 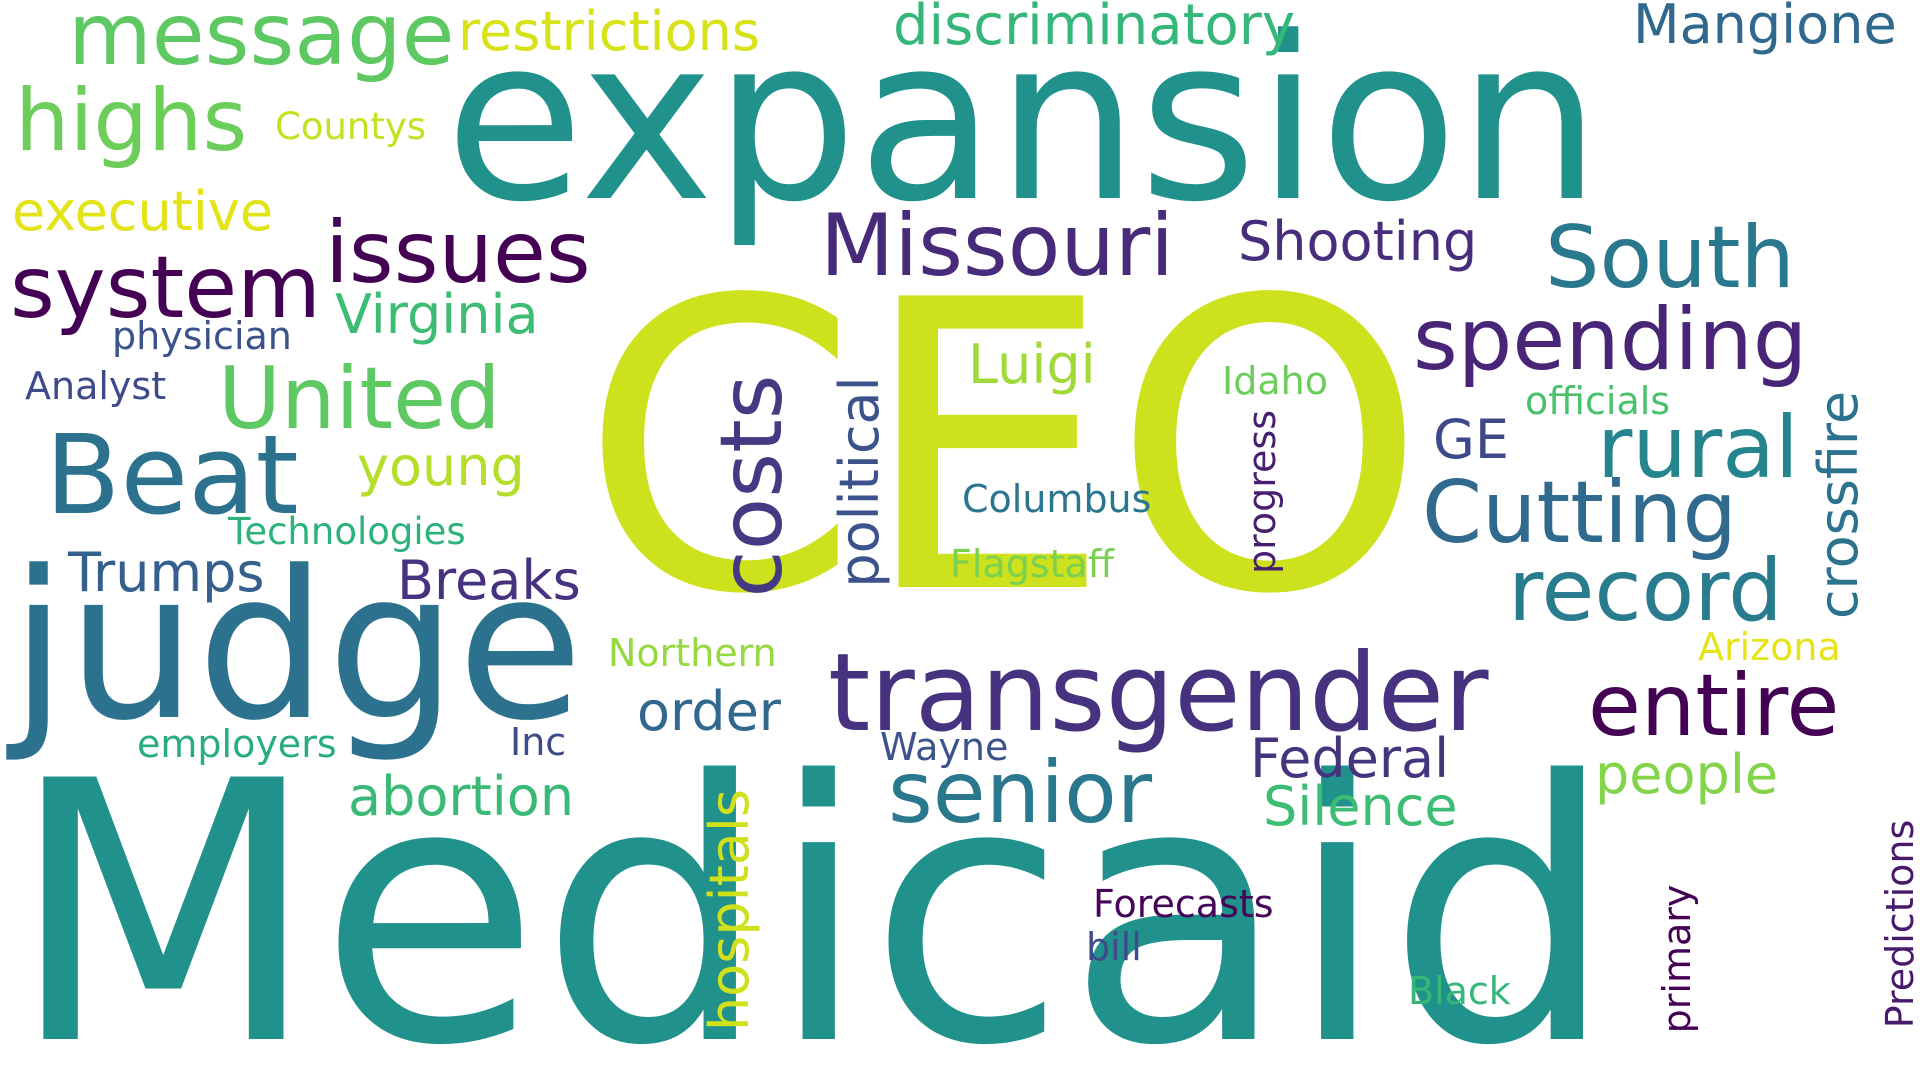 What do you see at coordinates (1471, 439) in the screenshot?
I see `word-ge: GE` at bounding box center [1471, 439].